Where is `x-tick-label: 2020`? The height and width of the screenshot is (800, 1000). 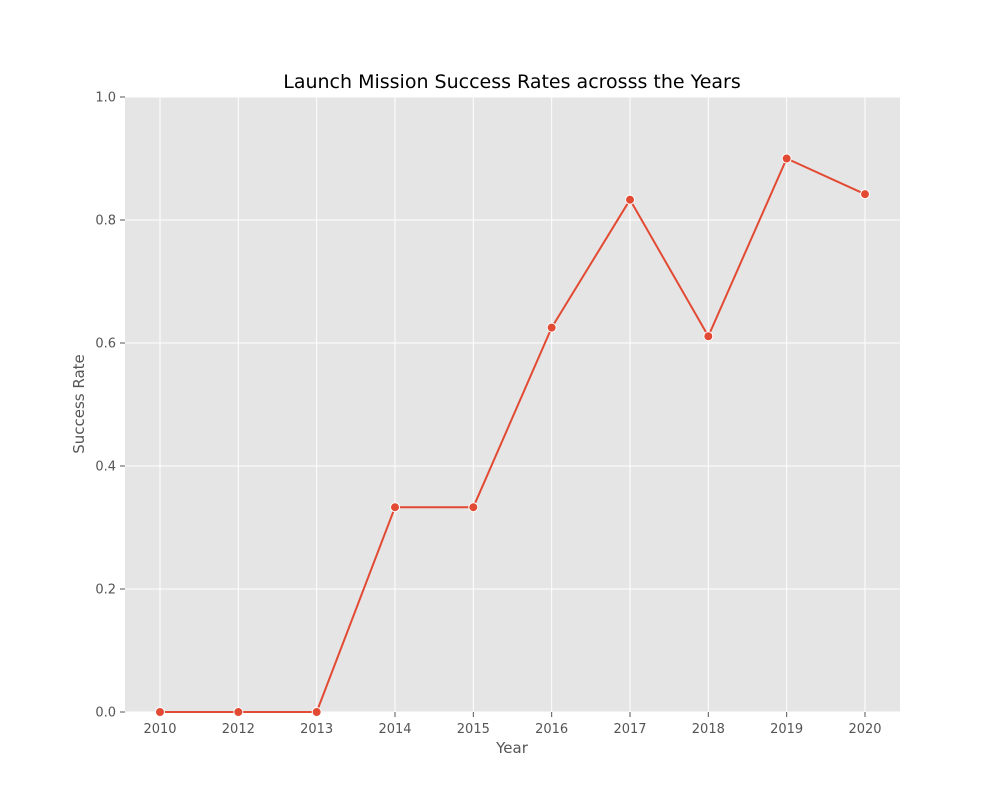 x-tick-label: 2020 is located at coordinates (864, 729).